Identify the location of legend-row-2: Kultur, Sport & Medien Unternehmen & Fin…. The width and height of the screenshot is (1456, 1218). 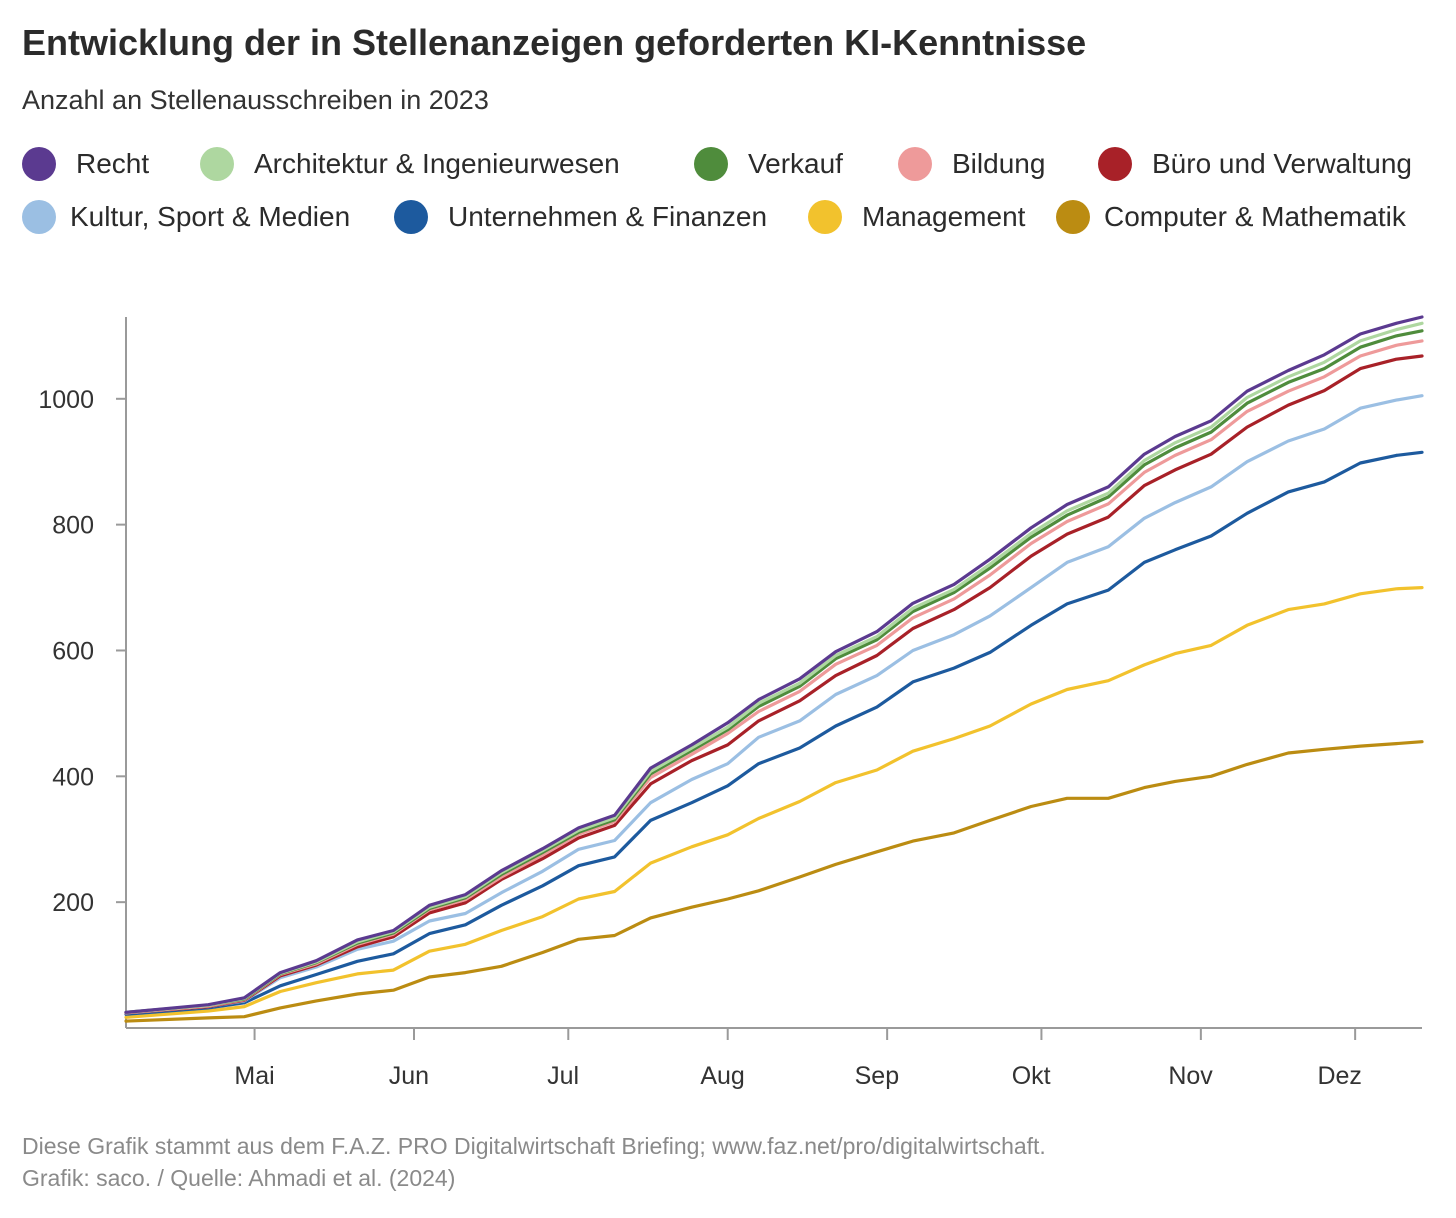
(732, 217).